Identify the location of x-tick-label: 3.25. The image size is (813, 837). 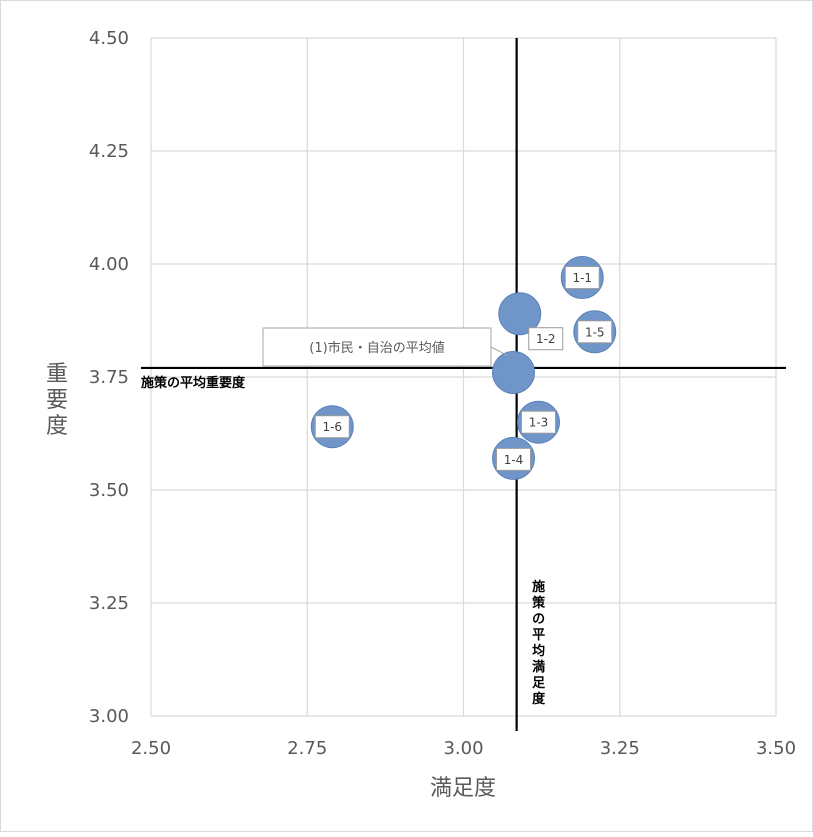
(620, 748).